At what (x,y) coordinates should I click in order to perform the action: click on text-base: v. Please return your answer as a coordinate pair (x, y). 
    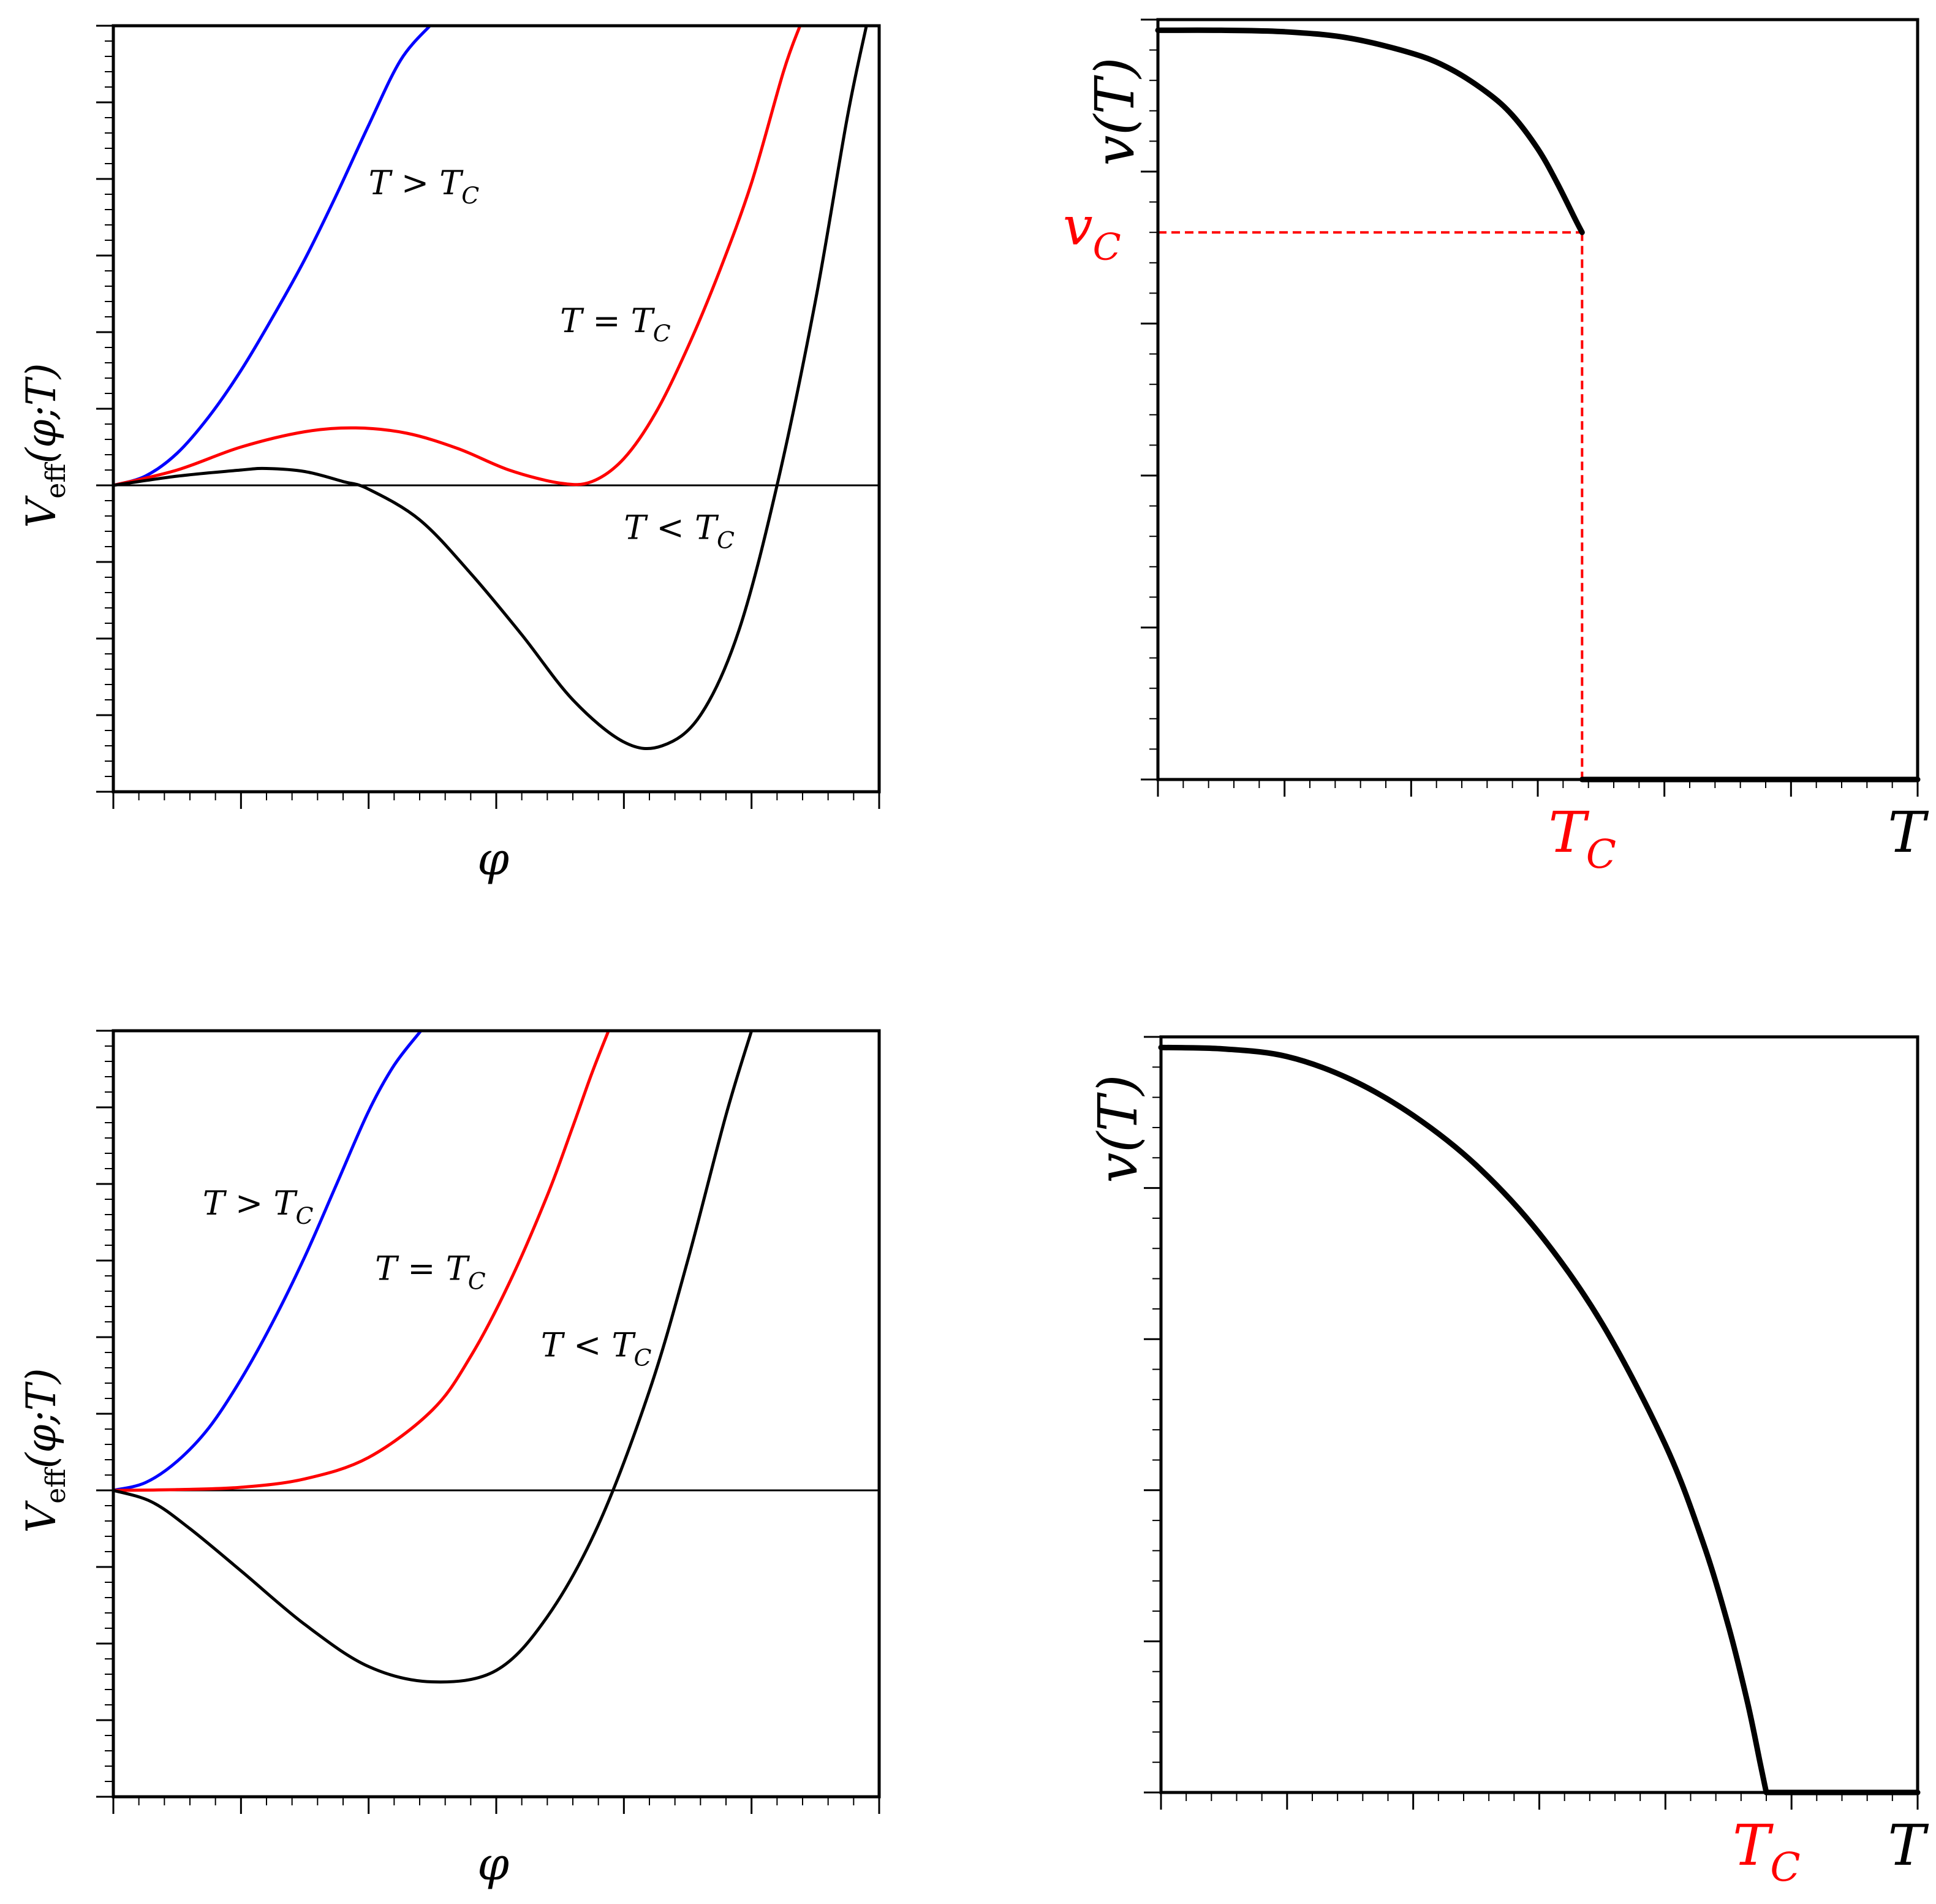
    Looking at the image, I should click on (1078, 227).